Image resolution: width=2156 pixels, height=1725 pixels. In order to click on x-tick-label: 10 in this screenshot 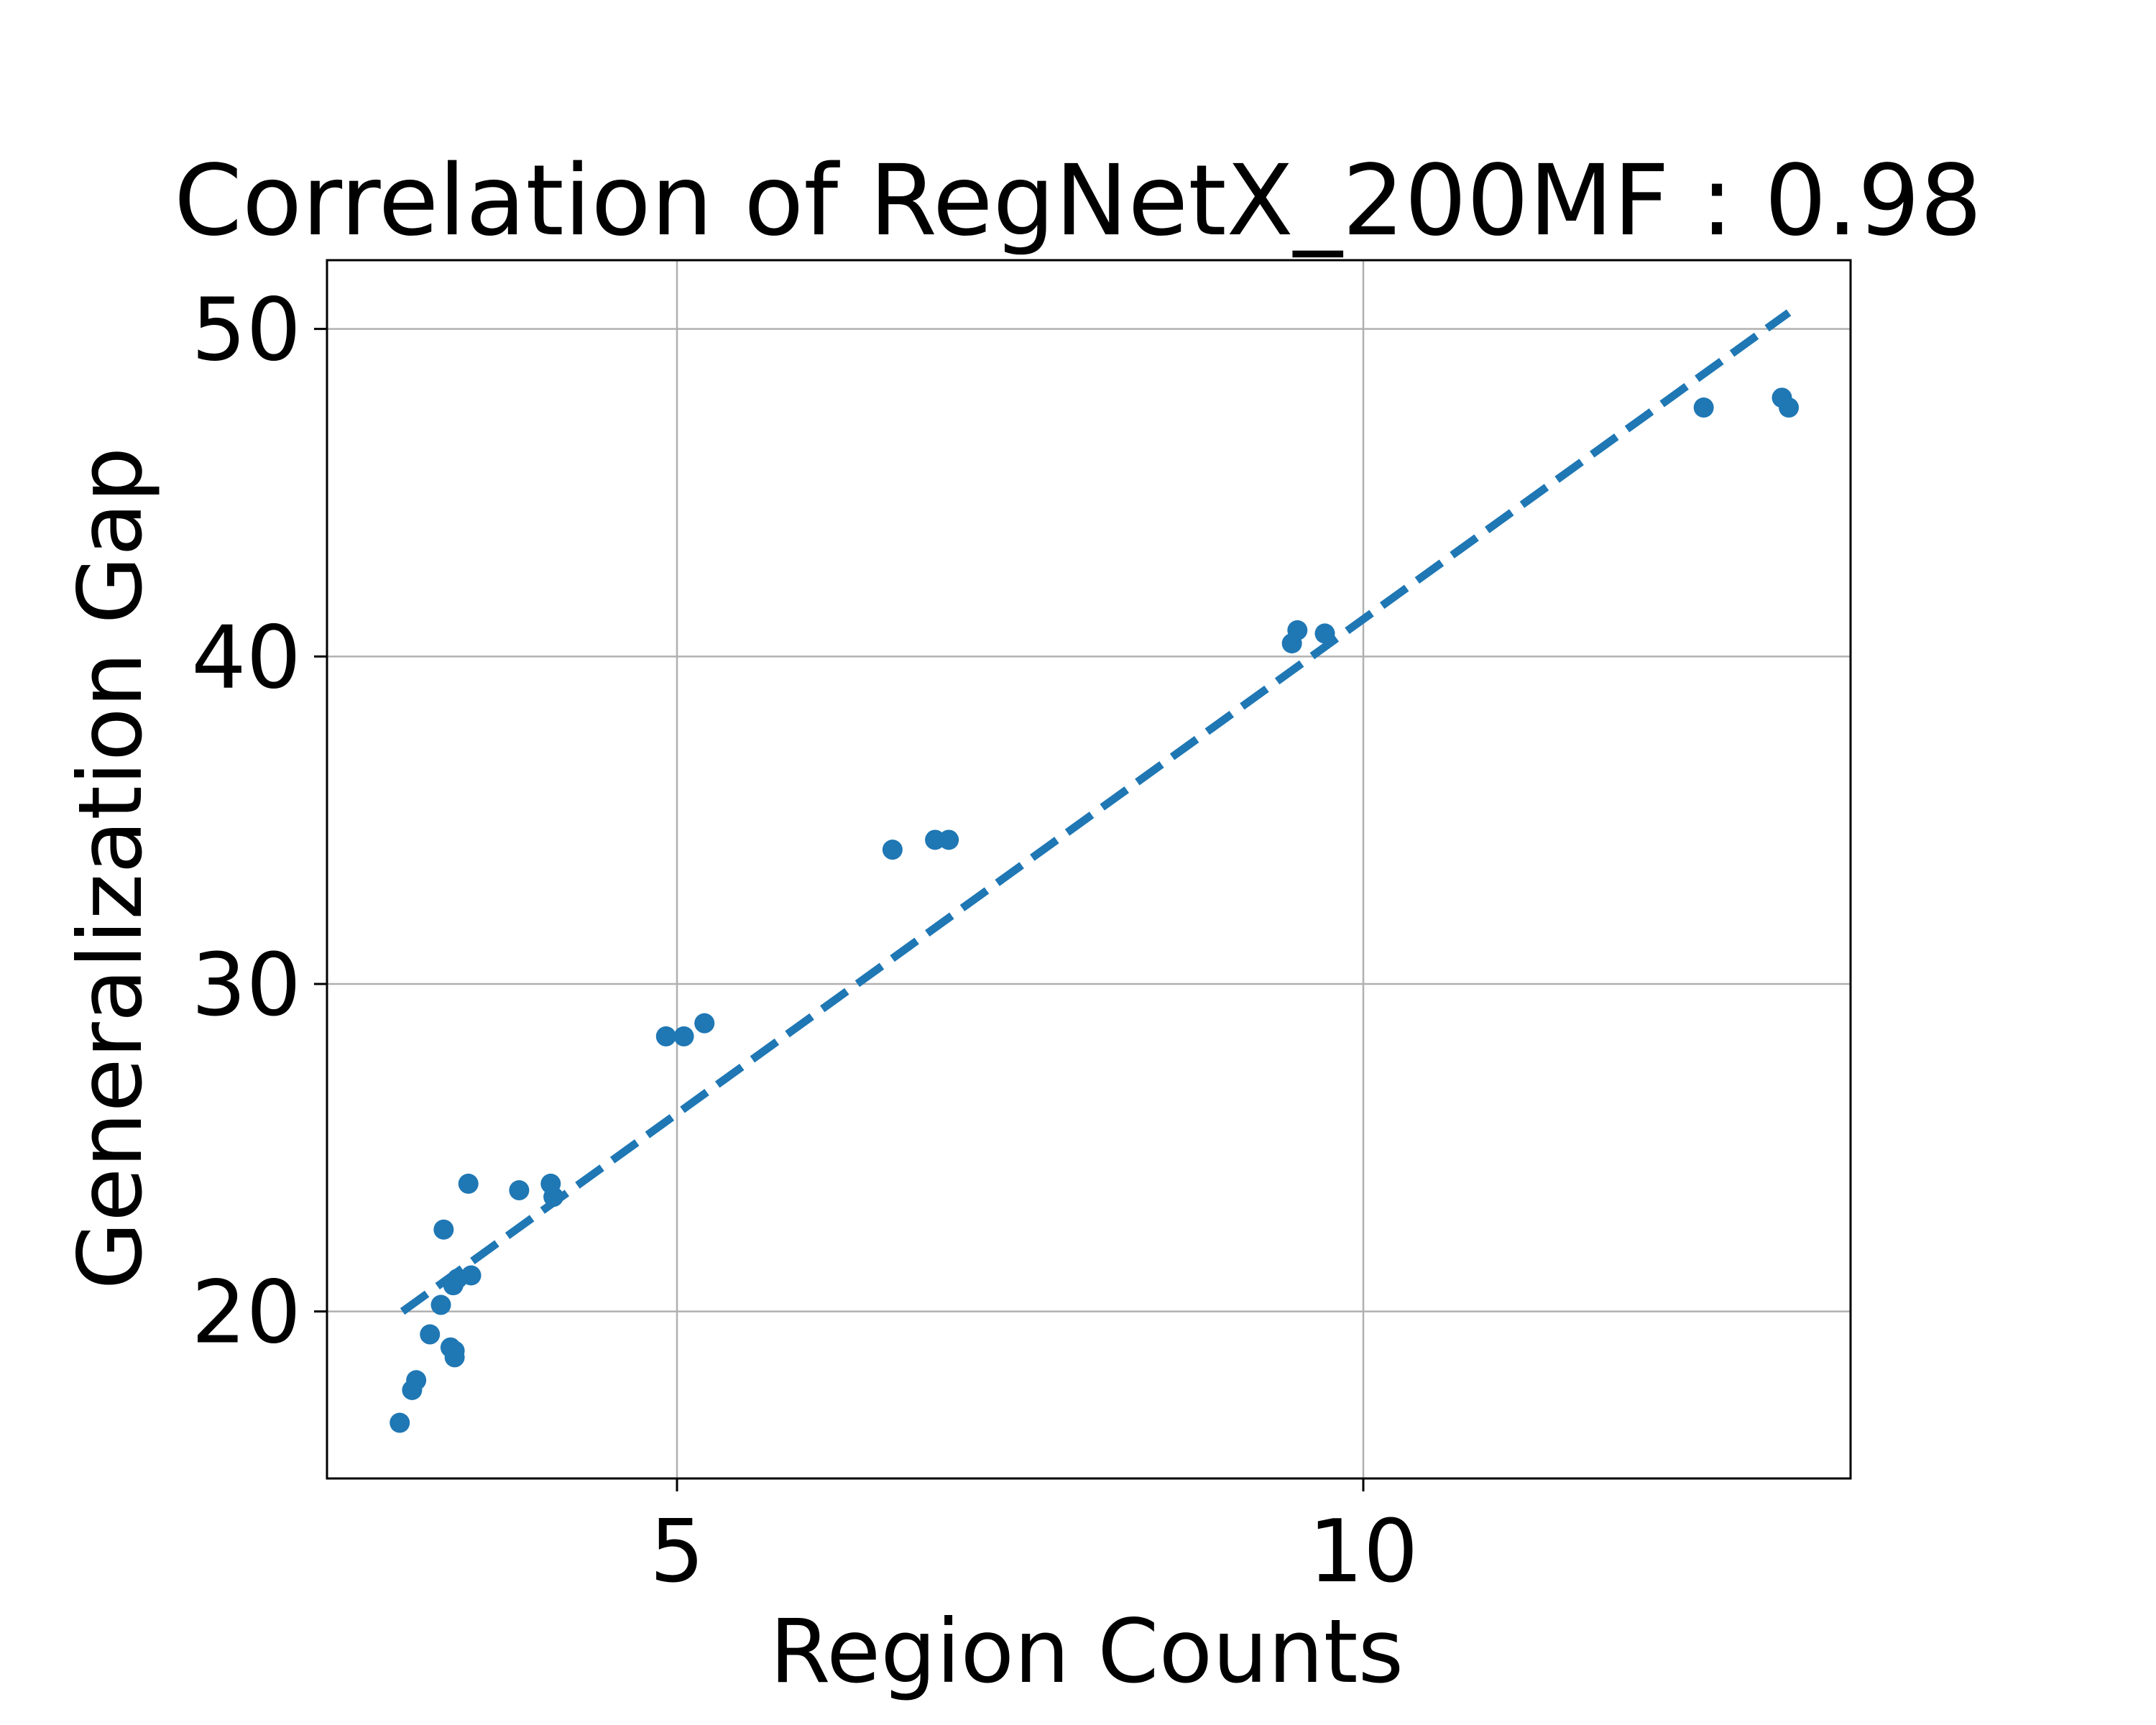, I will do `click(1364, 1552)`.